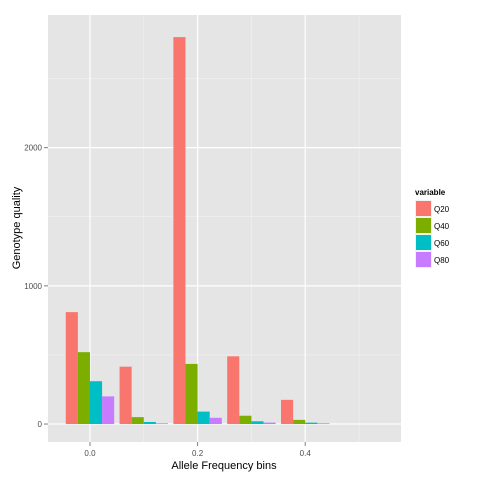 This screenshot has height=480, width=480. Describe the element at coordinates (224, 466) in the screenshot. I see `x-axis-title: Allele Frequency bins` at that location.